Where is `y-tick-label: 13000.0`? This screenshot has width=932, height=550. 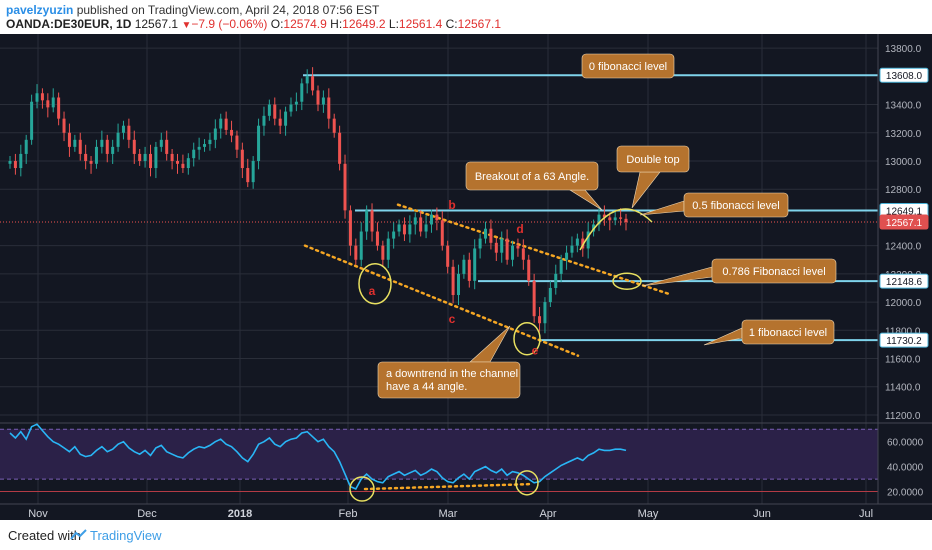
y-tick-label: 13000.0 is located at coordinates (903, 162).